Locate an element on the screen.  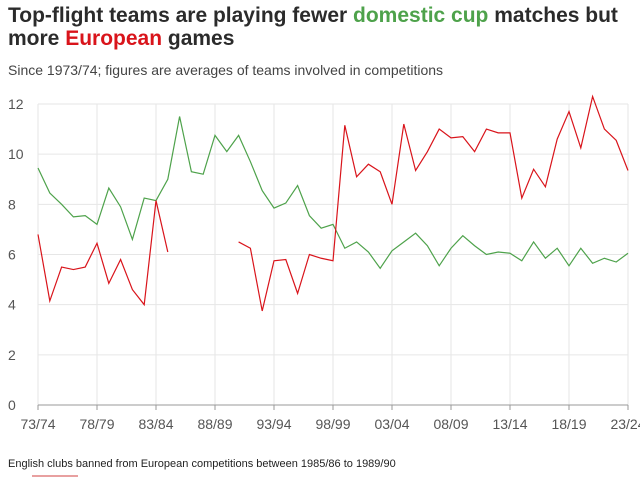
title-part2: matches but more is located at coordinates (313, 27).